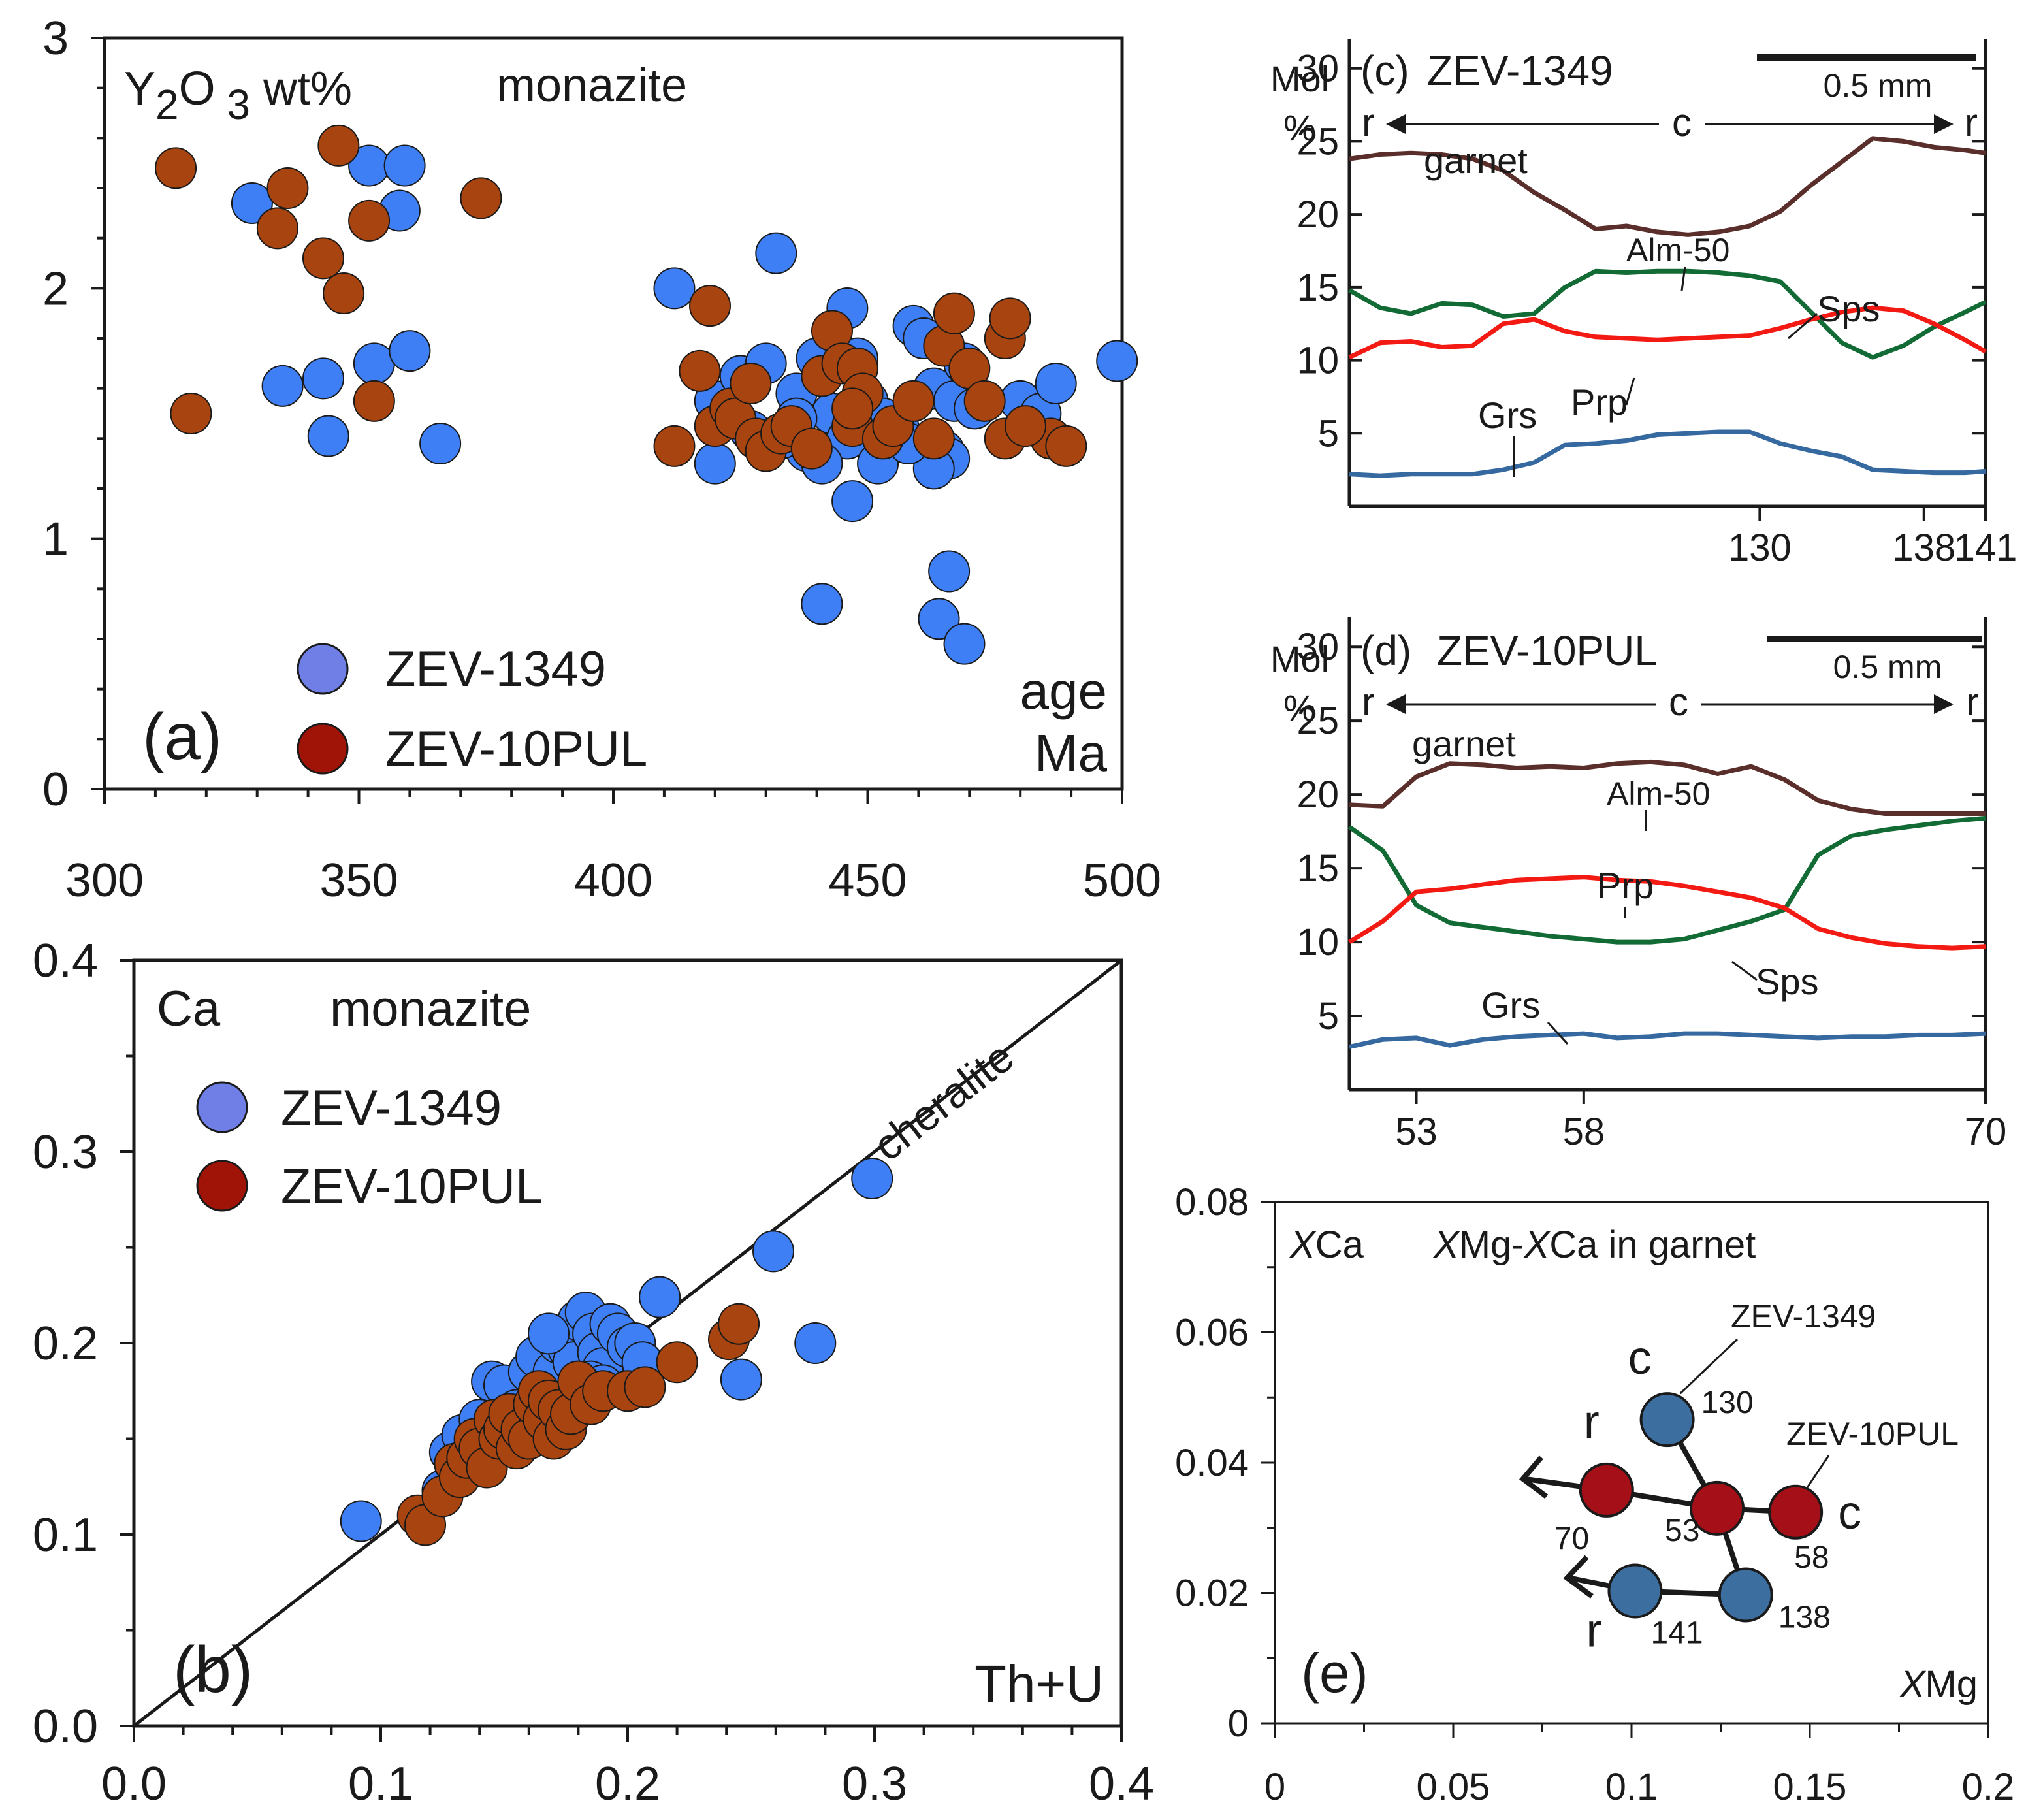 The image size is (2026, 1820). What do you see at coordinates (1938, 1684) in the screenshot?
I see `panel-e-xlabel: XMg` at bounding box center [1938, 1684].